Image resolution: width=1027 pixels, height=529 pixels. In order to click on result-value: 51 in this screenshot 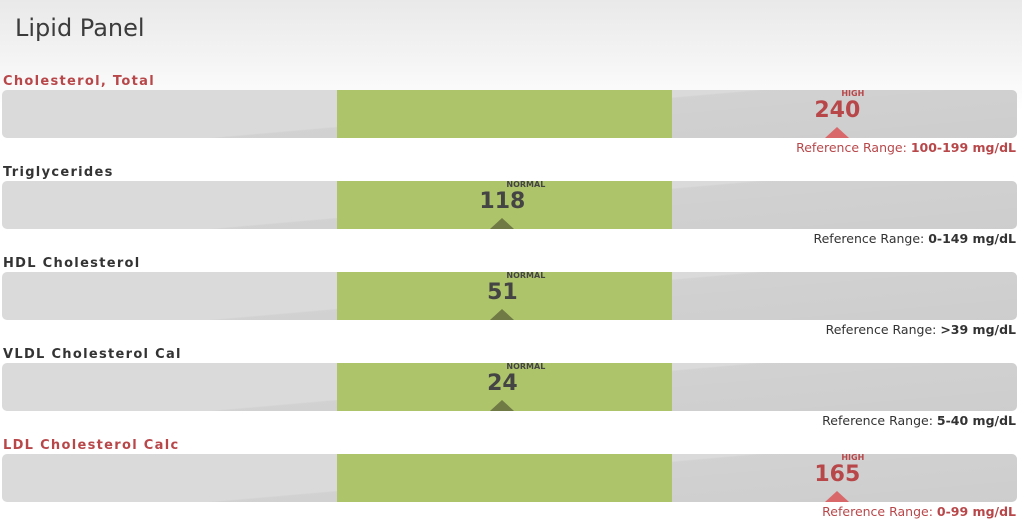, I will do `click(502, 292)`.